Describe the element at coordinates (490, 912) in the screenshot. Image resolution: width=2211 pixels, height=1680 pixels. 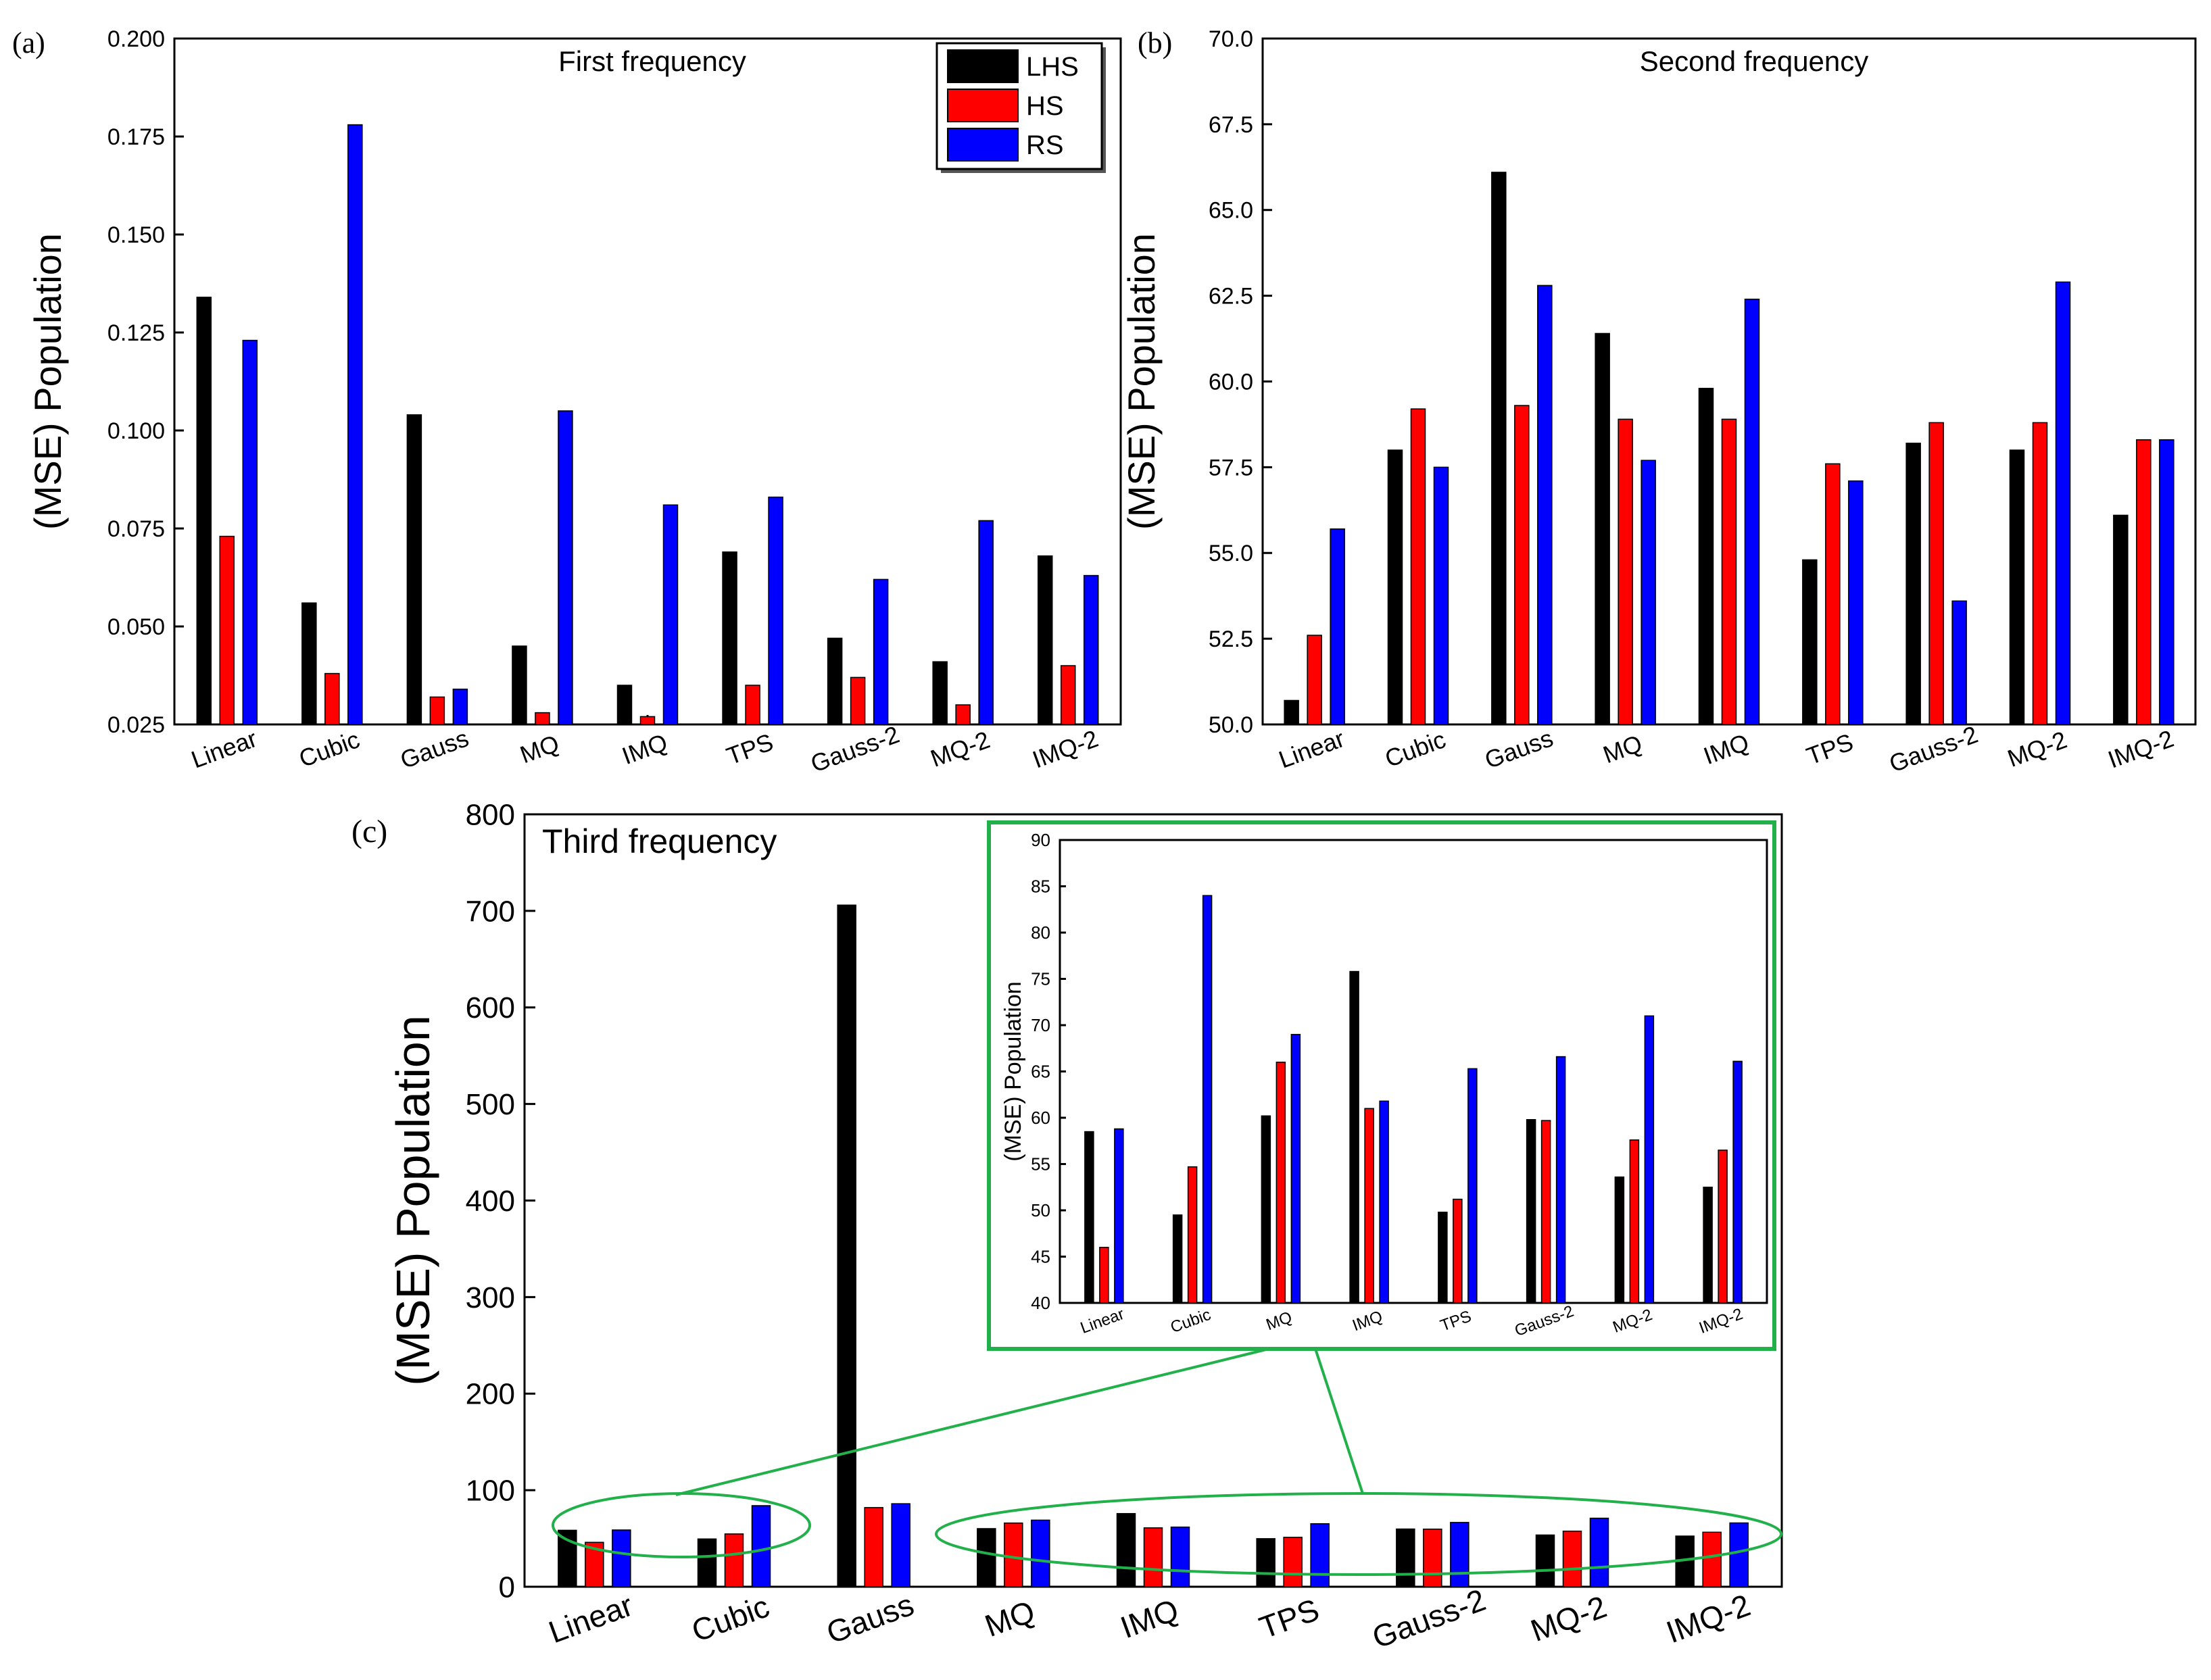
I see `y-tick-label: 700` at that location.